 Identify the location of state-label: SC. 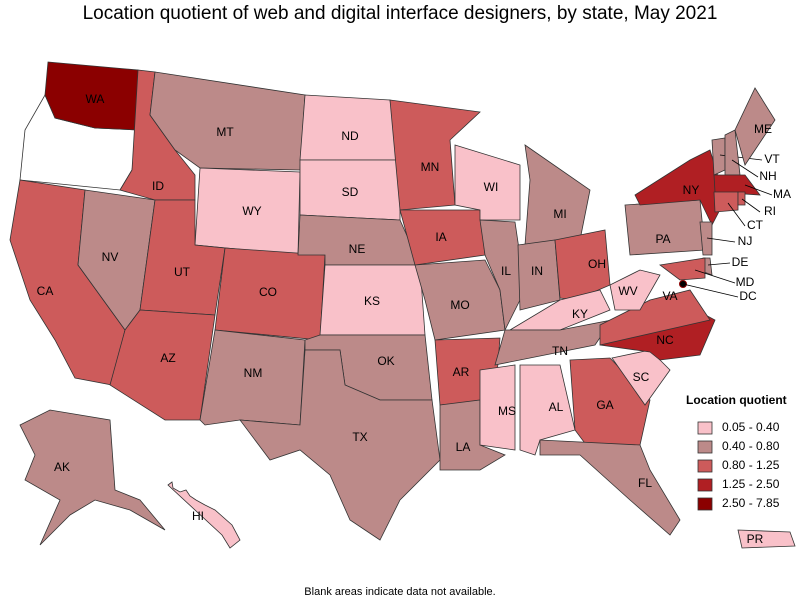
(641, 377).